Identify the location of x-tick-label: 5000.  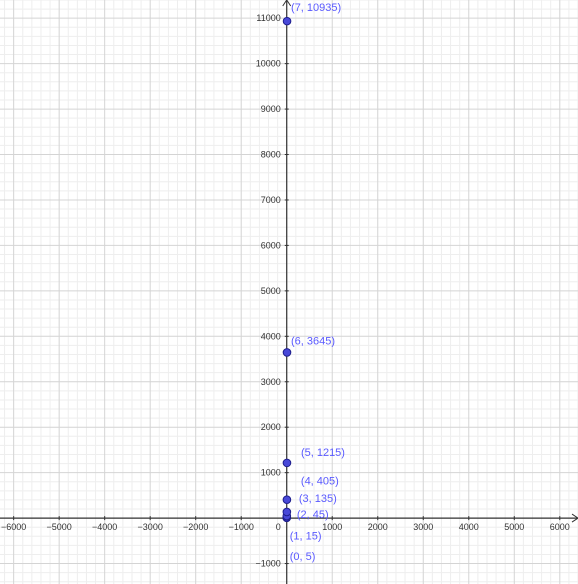
(514, 527).